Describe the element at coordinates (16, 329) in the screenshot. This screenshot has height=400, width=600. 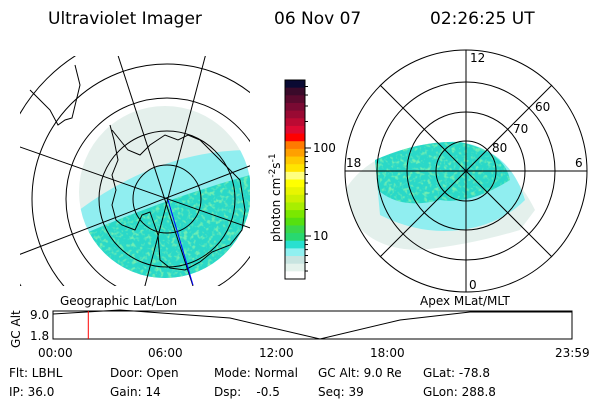
I see `timeline-axis-label: GC Alt` at that location.